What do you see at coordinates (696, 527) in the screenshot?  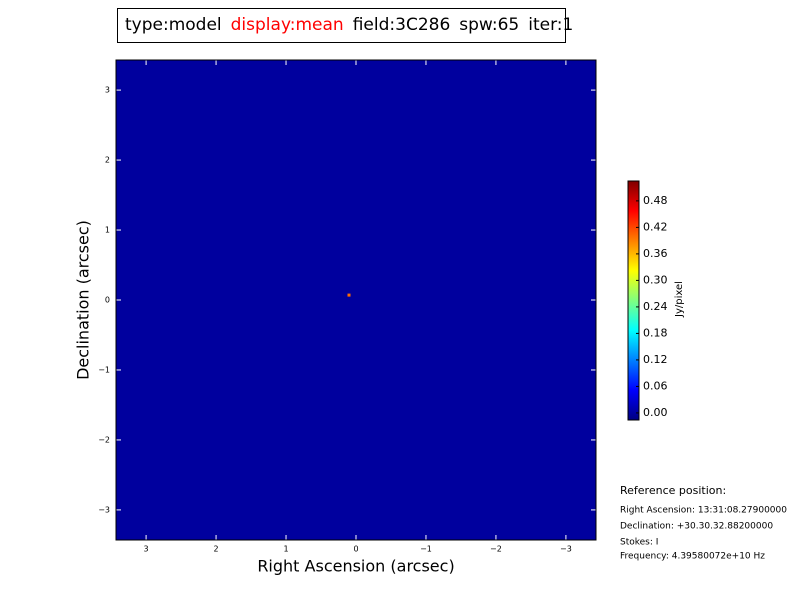 I see `annotation: Declination: +30.30.32.88200000` at bounding box center [696, 527].